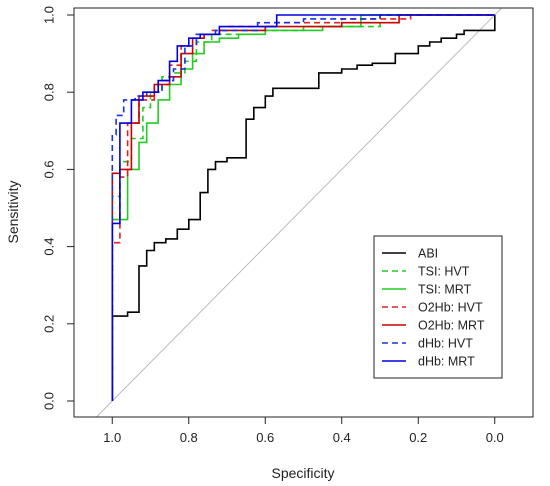 This screenshot has height=486, width=550. What do you see at coordinates (451, 326) in the screenshot?
I see `legend-label: O2Hb: MRT` at bounding box center [451, 326].